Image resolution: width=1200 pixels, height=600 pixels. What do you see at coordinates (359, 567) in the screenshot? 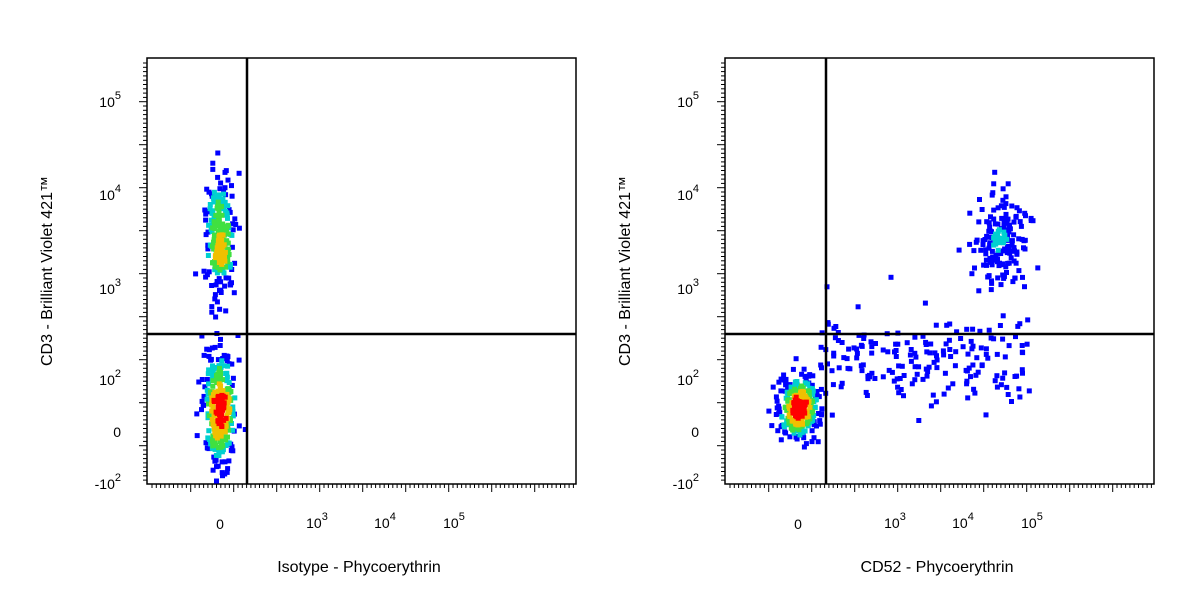
I see `x-axis-title: Isotype - Phycoerythrin` at bounding box center [359, 567].